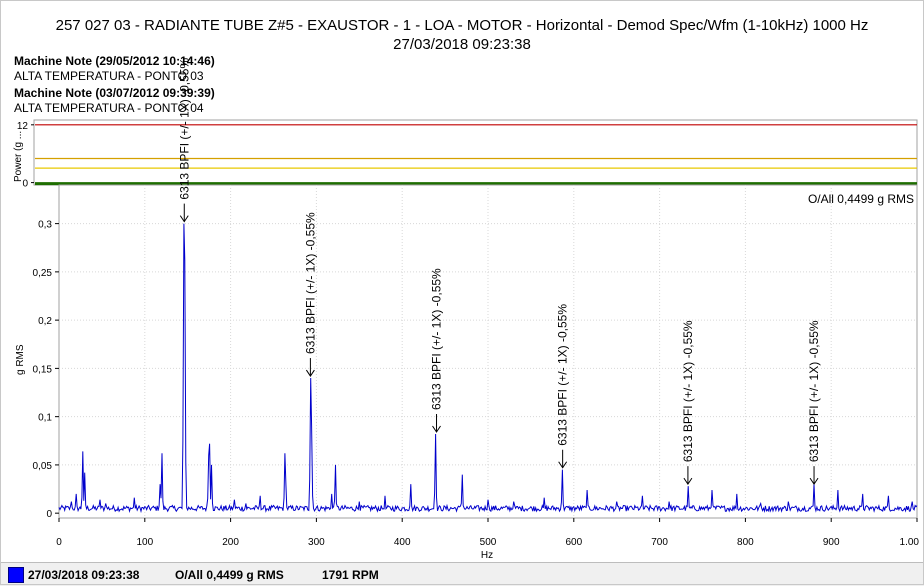  Describe the element at coordinates (45, 321) in the screenshot. I see `y-tick-label: 0,2` at that location.